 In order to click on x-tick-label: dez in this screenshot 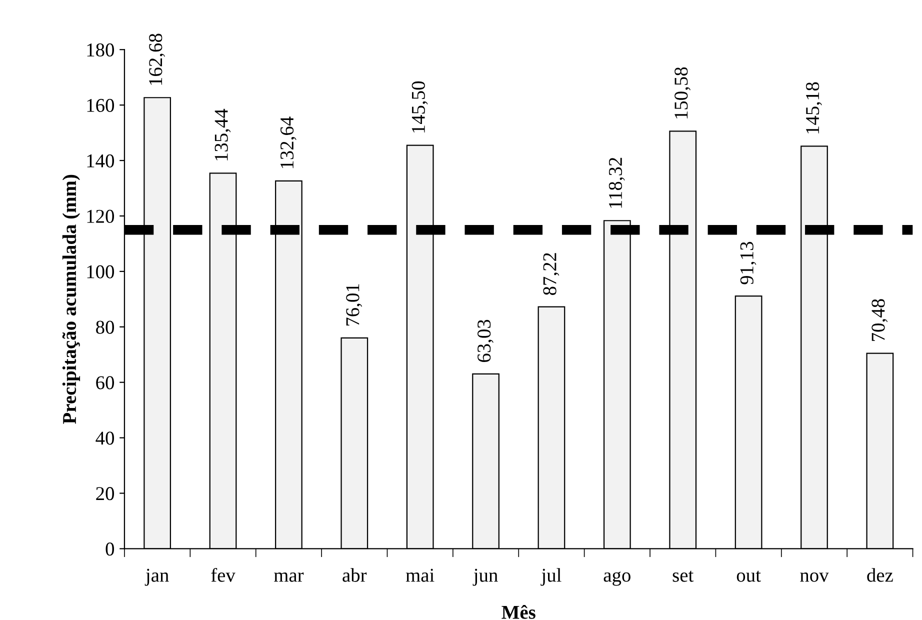, I will do `click(880, 575)`.